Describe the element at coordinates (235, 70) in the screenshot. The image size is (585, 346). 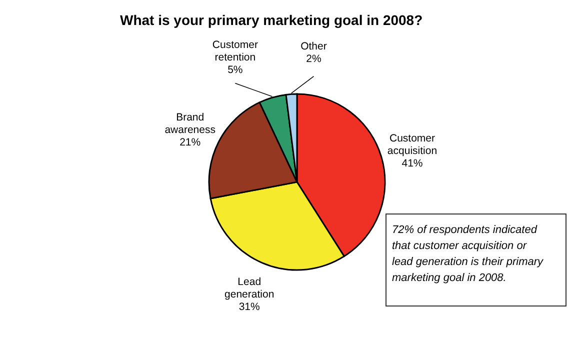
I see `data-label: 5%` at that location.